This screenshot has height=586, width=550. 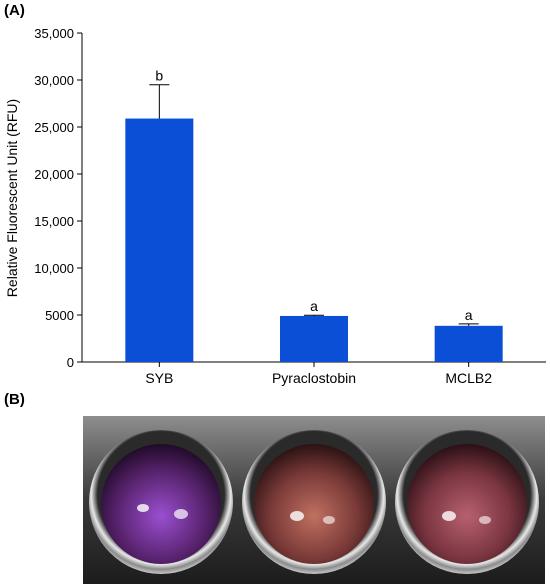 What do you see at coordinates (14, 10) in the screenshot?
I see `panel-a-label: (A)` at bounding box center [14, 10].